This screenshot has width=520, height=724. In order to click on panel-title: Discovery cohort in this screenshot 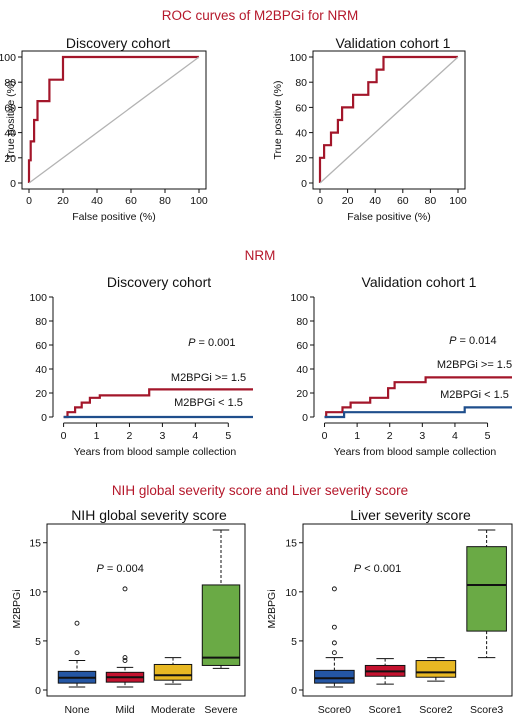, I will do `click(159, 282)`.